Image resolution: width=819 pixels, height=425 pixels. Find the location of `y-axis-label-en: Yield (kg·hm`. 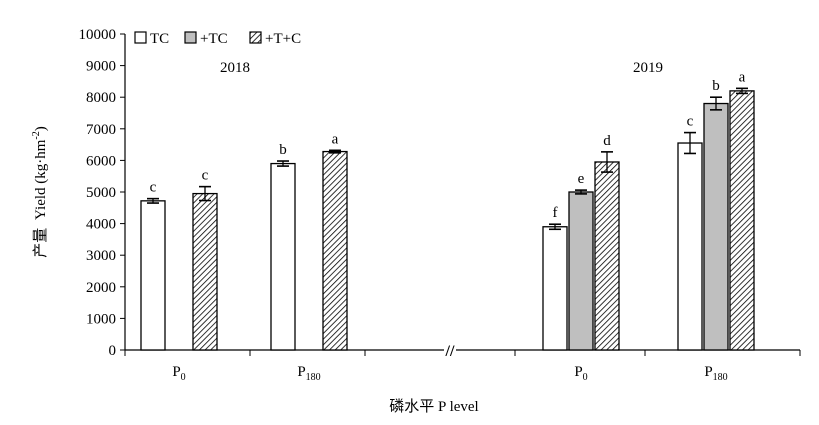

y-axis-label-en: Yield (kg·hm is located at coordinates (41, 179).